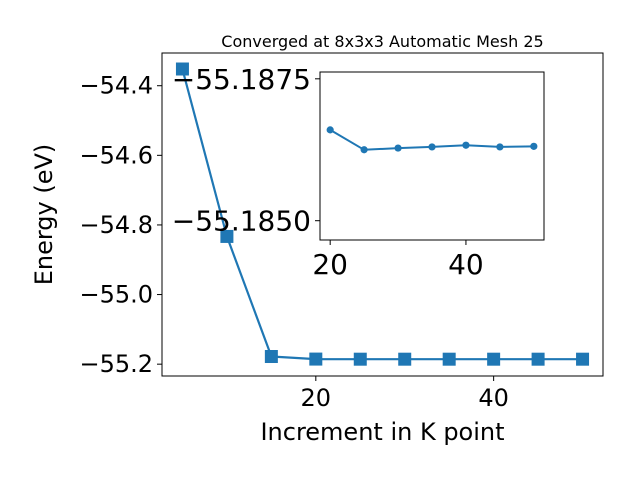 The image size is (640, 480). What do you see at coordinates (330, 264) in the screenshot?
I see `inset-x-tick-label: 20` at bounding box center [330, 264].